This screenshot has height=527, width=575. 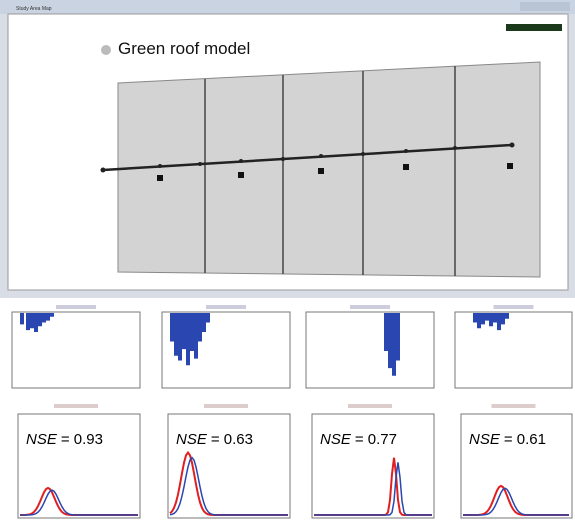 I want to click on nse-label: NSE = 0.63, so click(x=214, y=439).